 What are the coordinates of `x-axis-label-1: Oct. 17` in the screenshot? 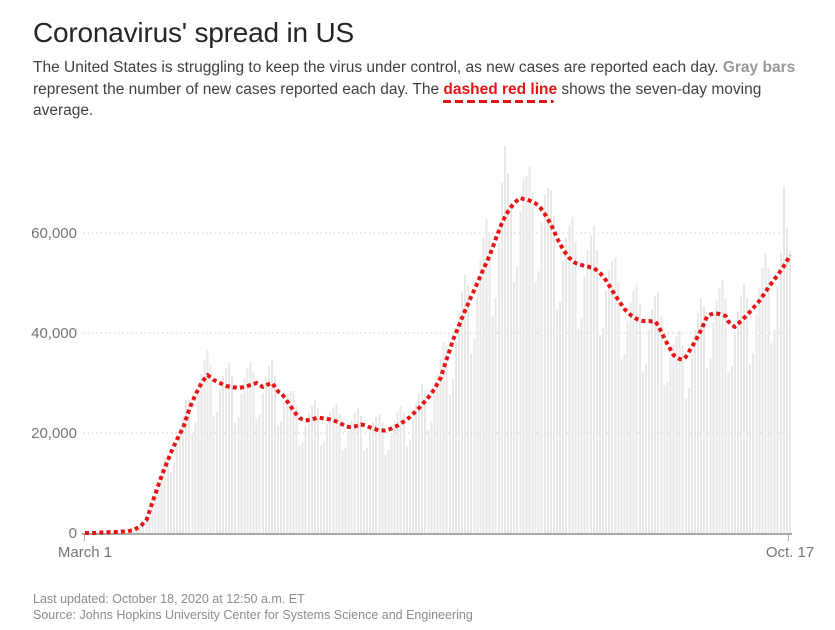 It's located at (790, 552).